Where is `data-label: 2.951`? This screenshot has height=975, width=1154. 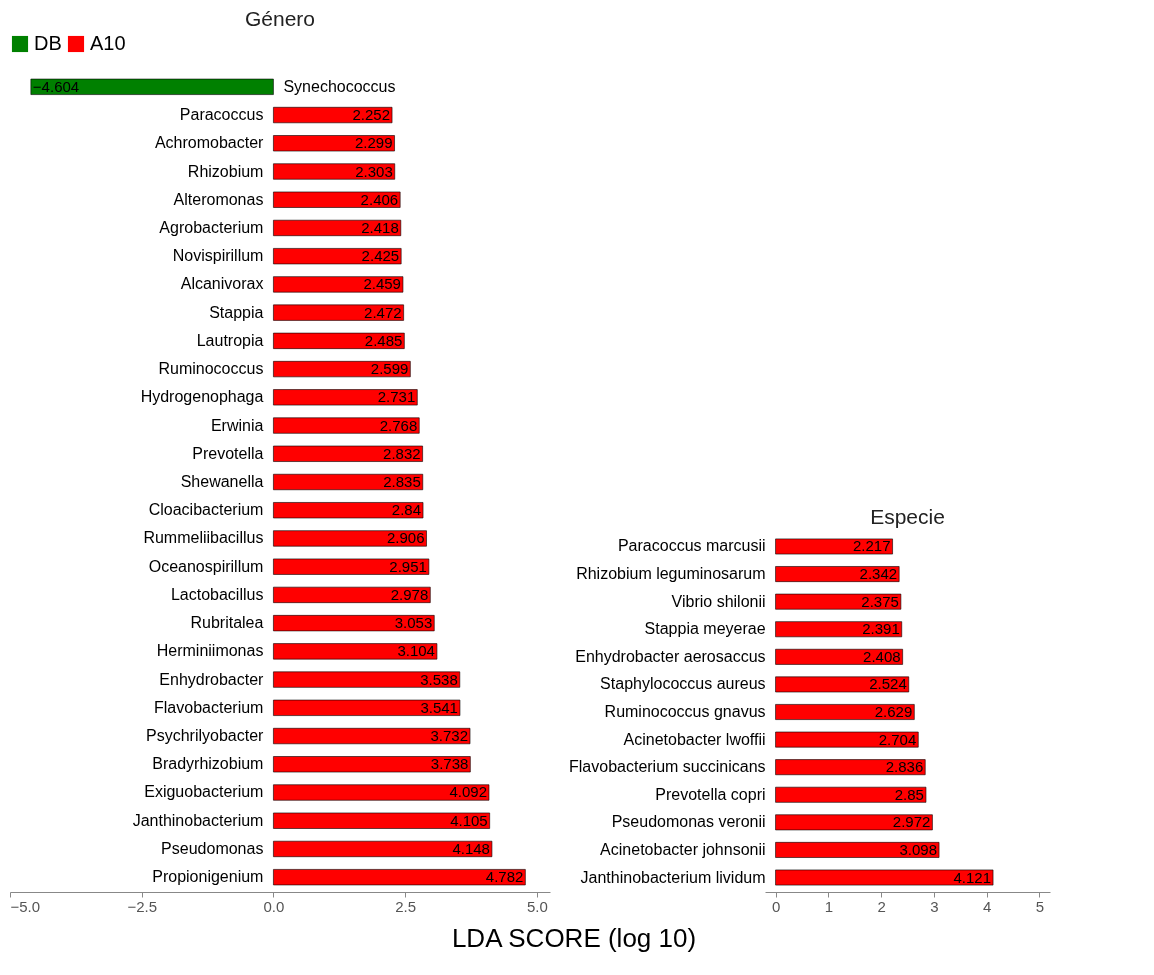
data-label: 2.951 is located at coordinates (408, 566).